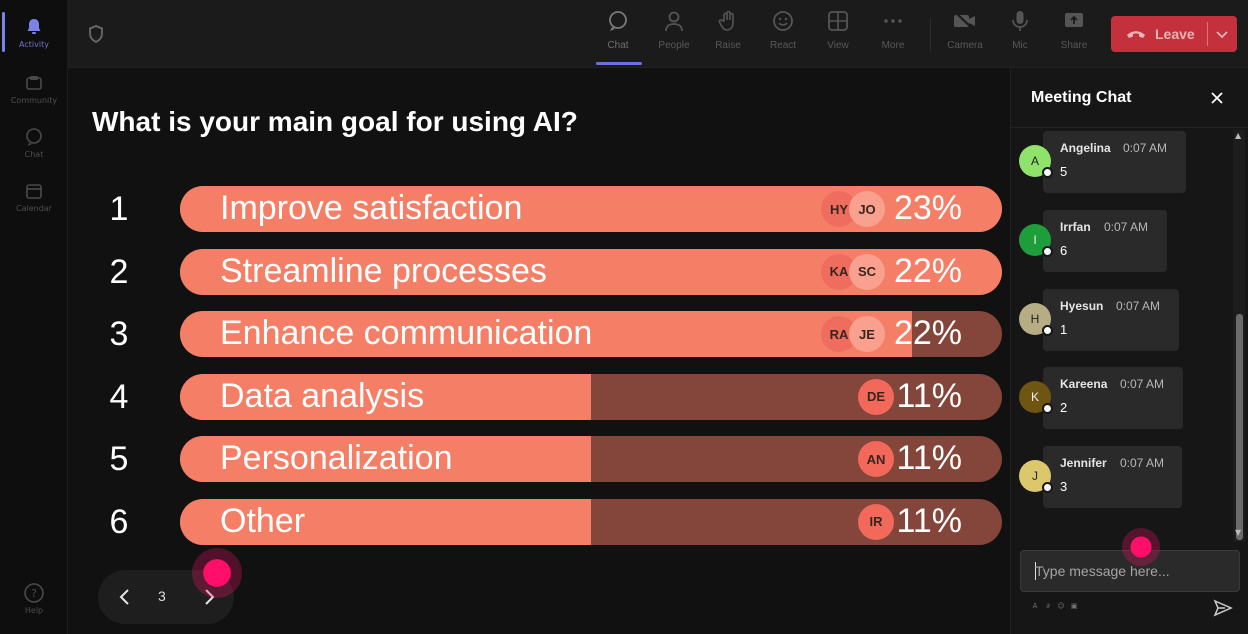 This screenshot has width=1248, height=634. What do you see at coordinates (618, 36) in the screenshot?
I see `chat-button: Chat` at bounding box center [618, 36].